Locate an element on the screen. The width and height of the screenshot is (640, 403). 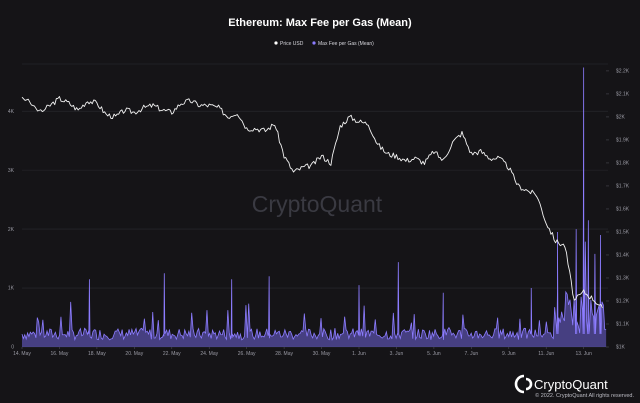
right-tick-label: $1K is located at coordinates (621, 348).